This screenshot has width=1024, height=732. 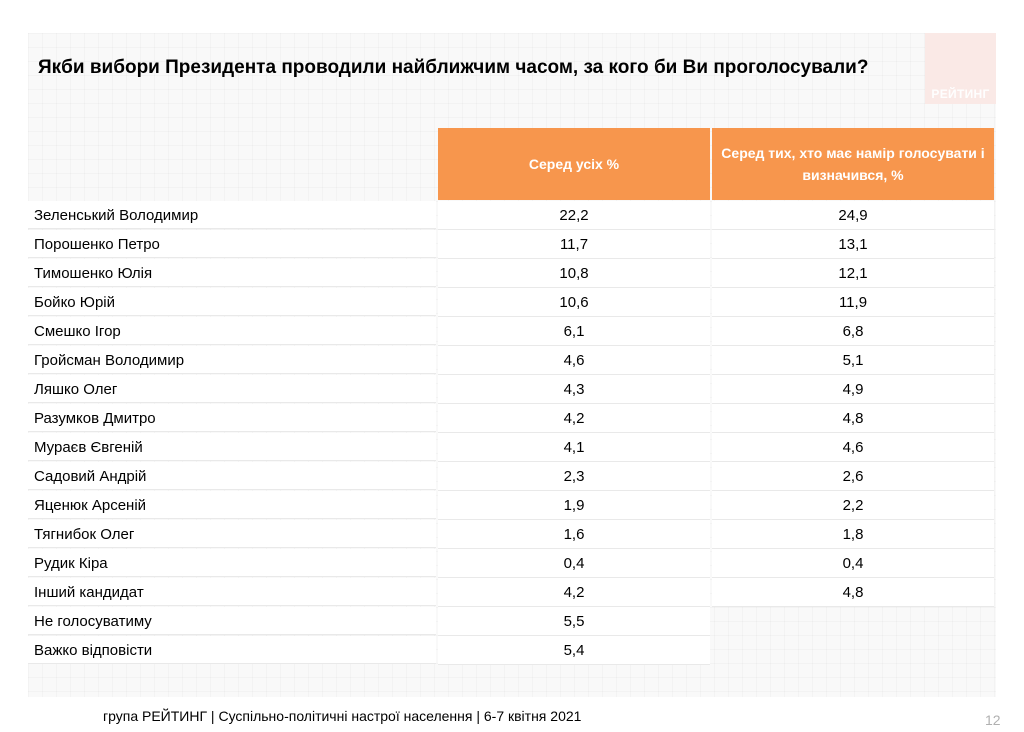 What do you see at coordinates (574, 447) in the screenshot?
I see `value-all: 4,1` at bounding box center [574, 447].